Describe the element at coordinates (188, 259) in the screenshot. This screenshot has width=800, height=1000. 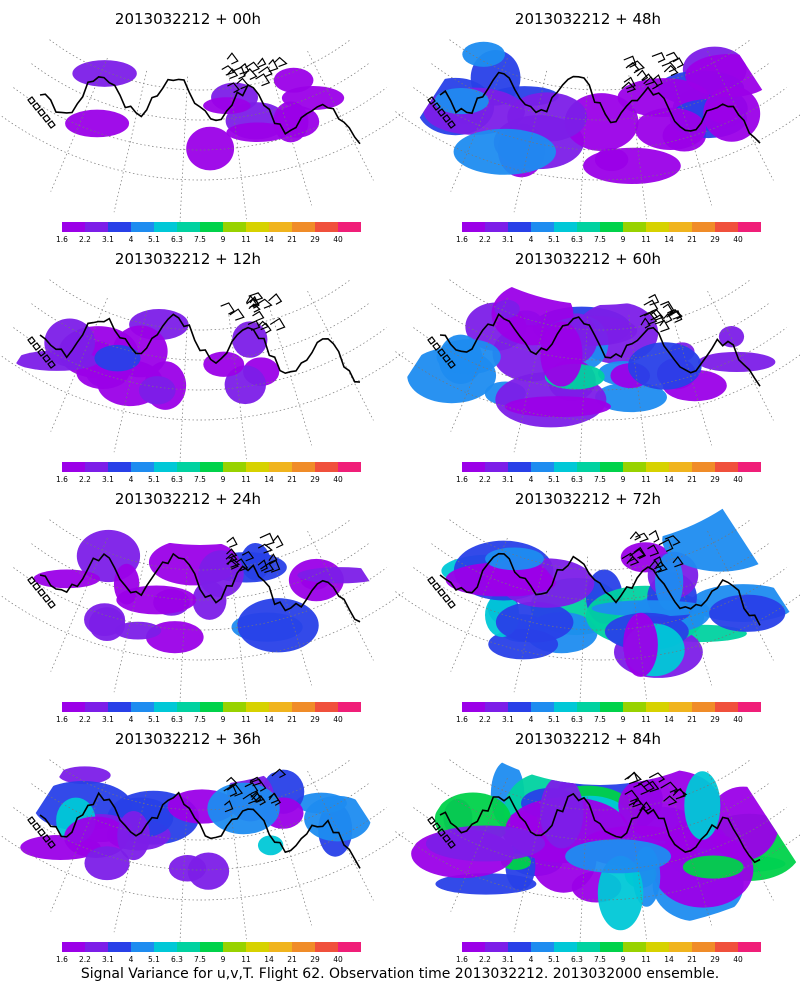
I see `panel-title: 2013032212 + 12h` at that location.